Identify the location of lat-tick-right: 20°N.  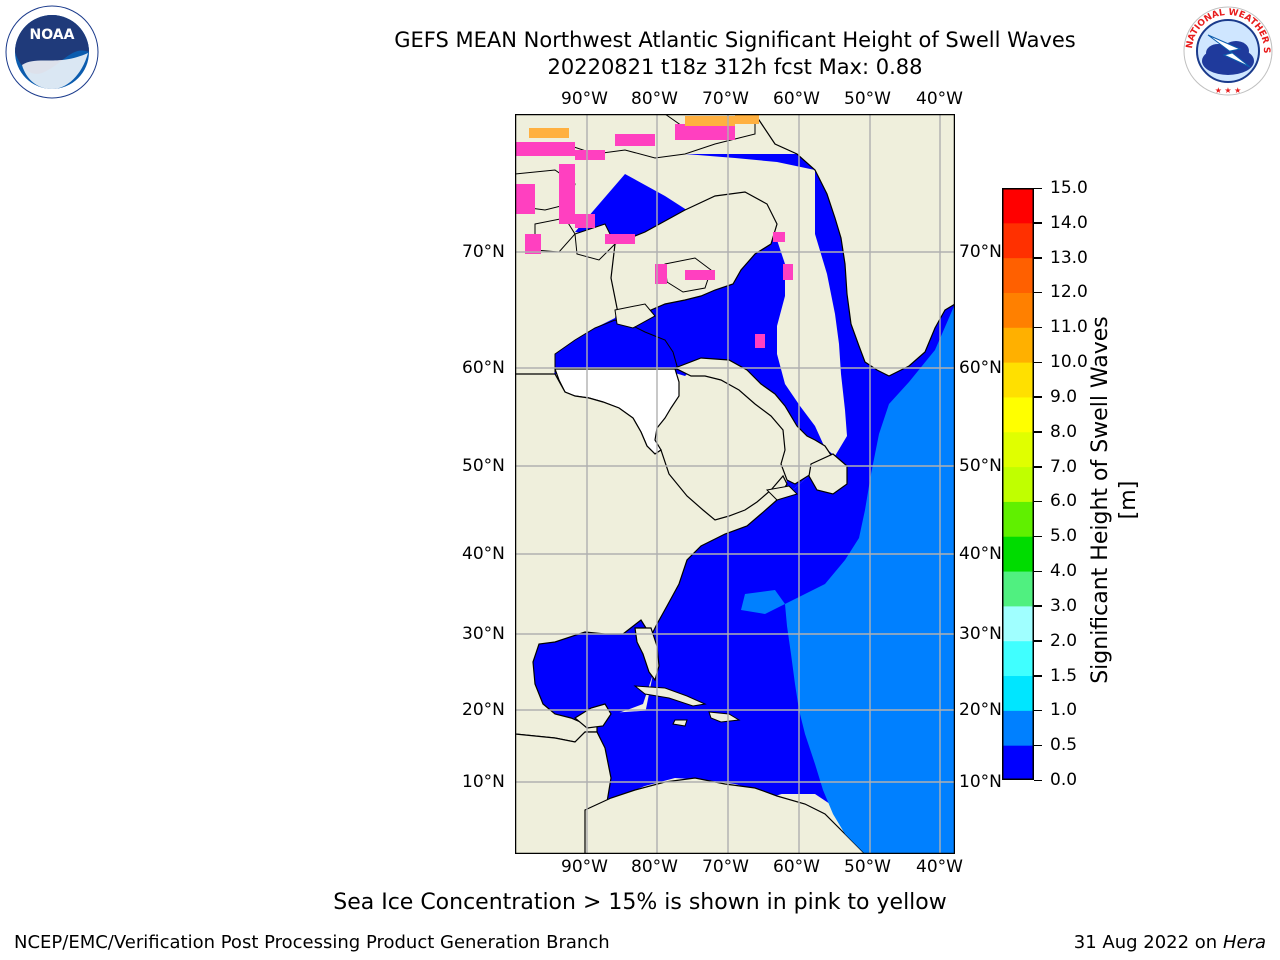
(980, 710).